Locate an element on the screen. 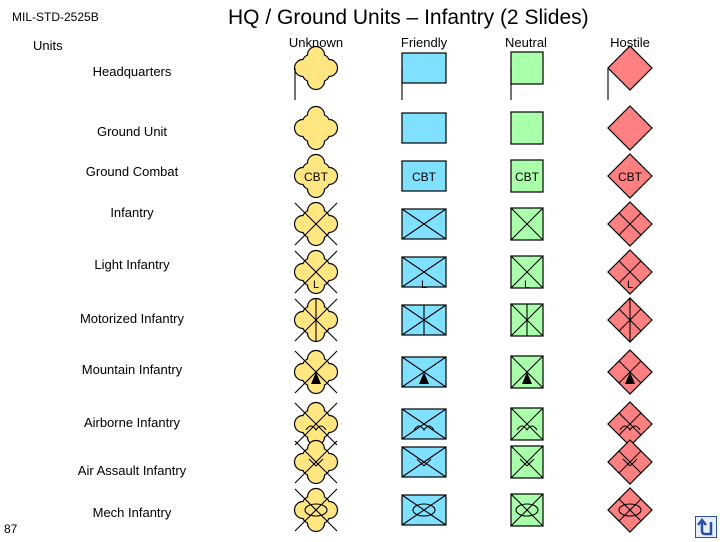  light-infantry-neutral-symbol: L is located at coordinates (527, 273).